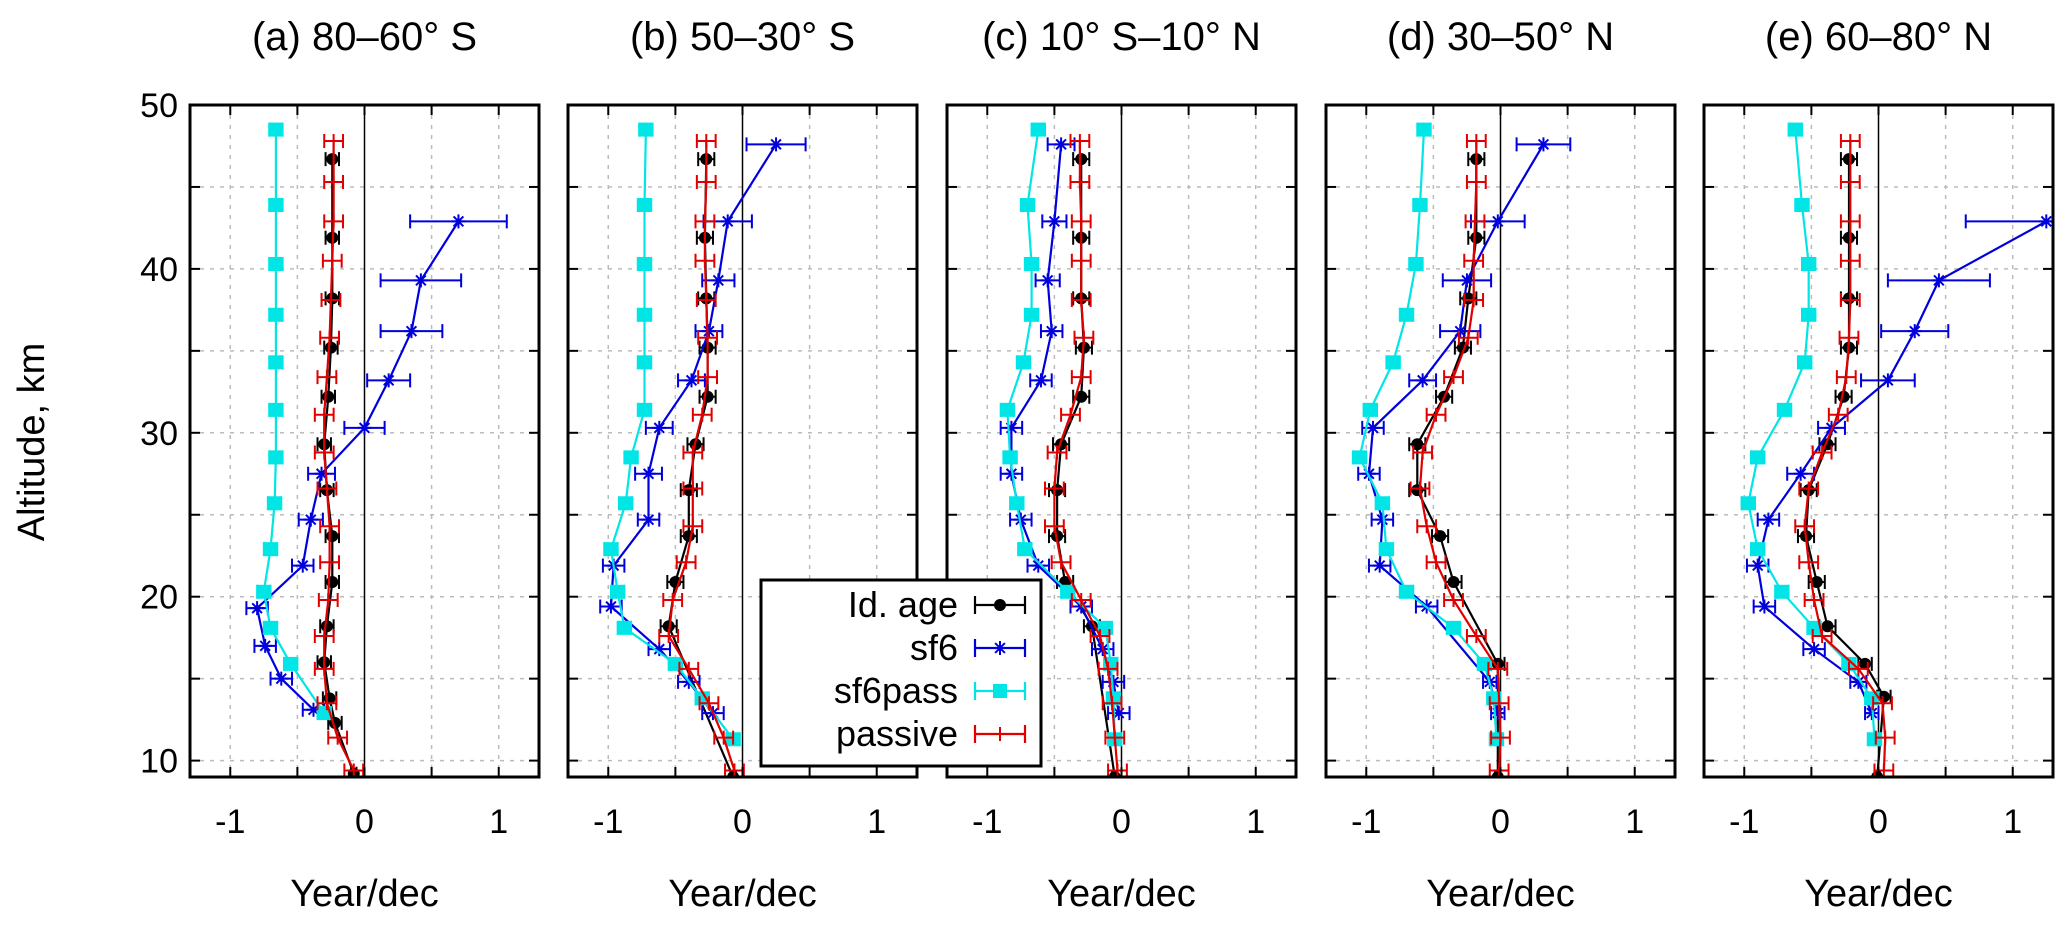  Describe the element at coordinates (1878, 37) in the screenshot. I see `panel-title: (e) 60–80° N` at that location.